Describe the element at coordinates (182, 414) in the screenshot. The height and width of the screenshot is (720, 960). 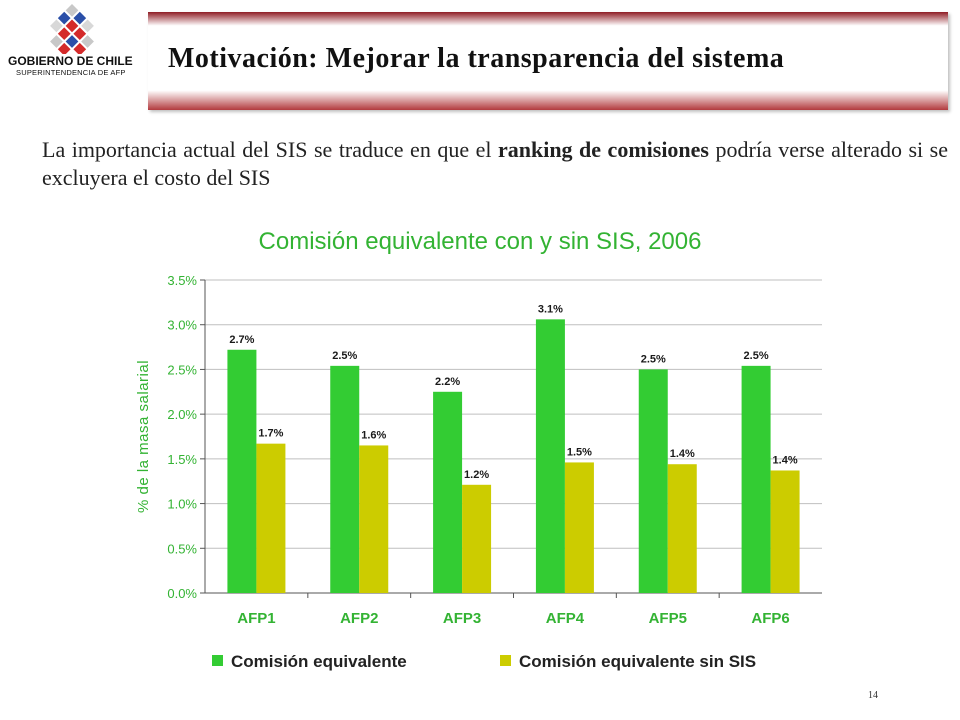
I see `y-tick-label: 2.0%` at that location.